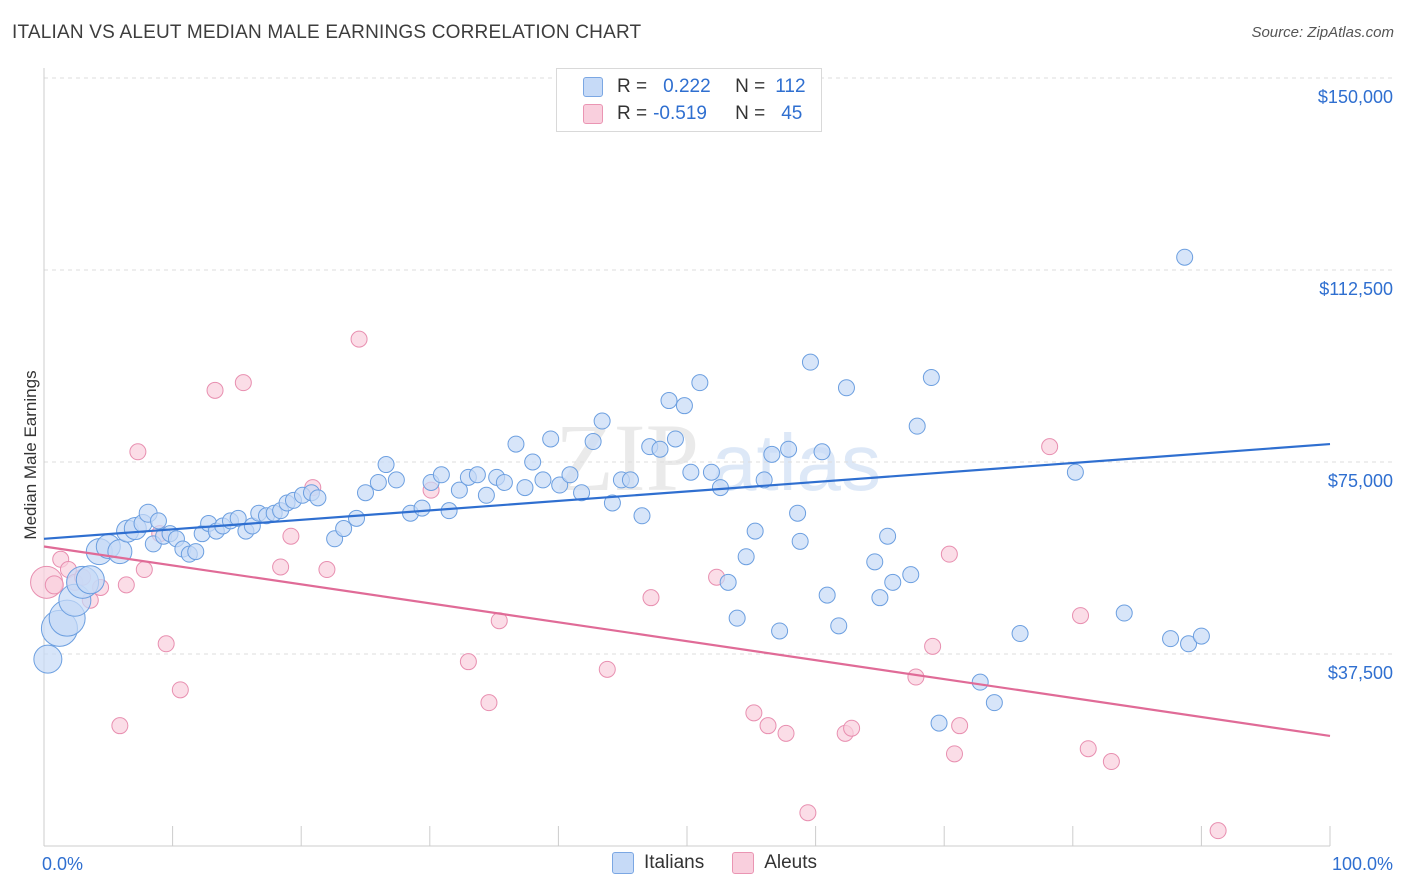 This screenshot has width=1406, height=892. I want to click on stats-legend: R = 0.222 N = 112 R = -0.519 N = 45, so click(689, 100).